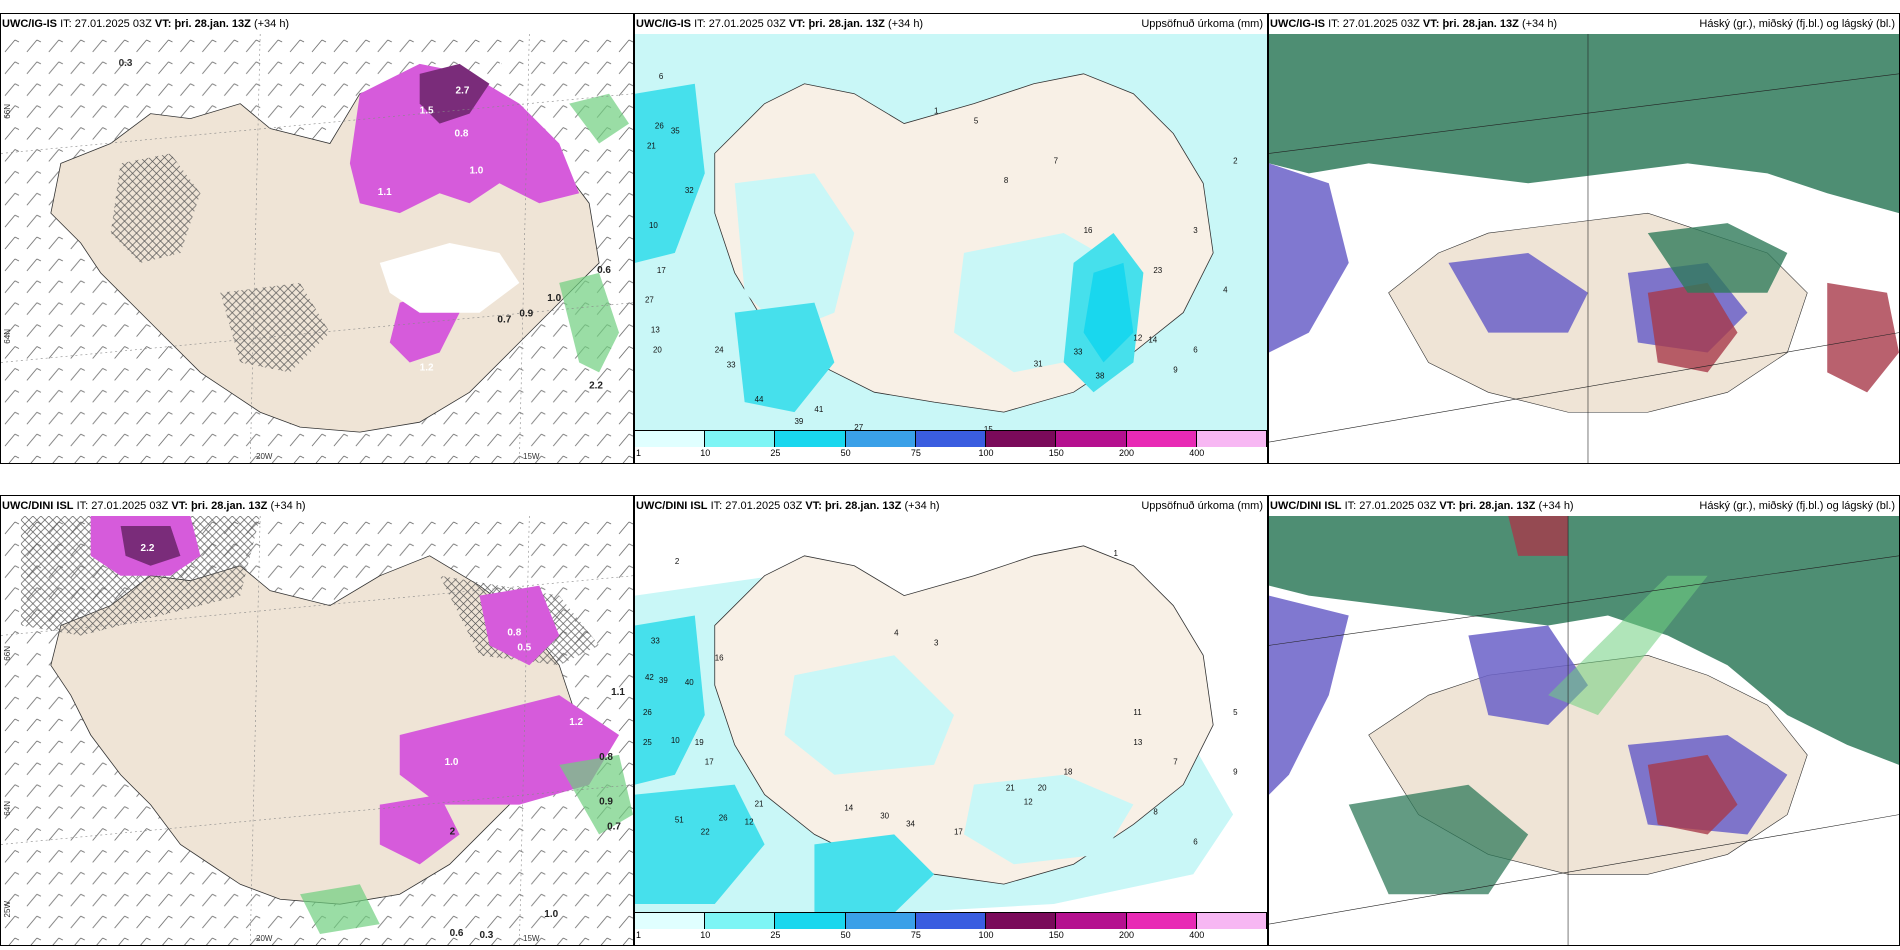  I want to click on svg-text: 26, so click(647, 712).